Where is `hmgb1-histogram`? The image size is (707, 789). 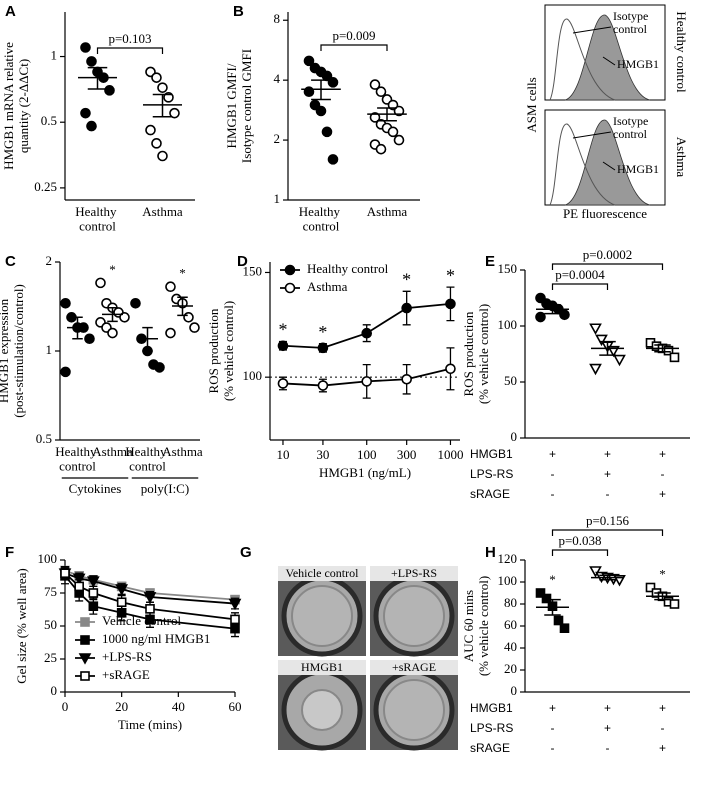
hmgb1-histogram is located at coordinates (607, 162).